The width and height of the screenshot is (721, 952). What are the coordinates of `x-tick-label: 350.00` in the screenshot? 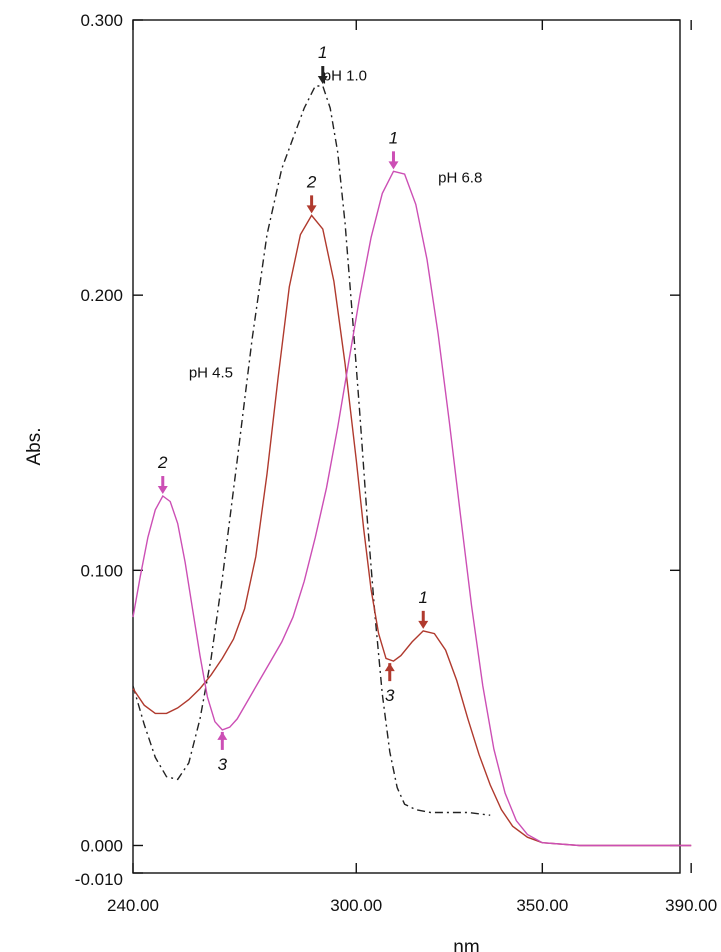 It's located at (542, 905).